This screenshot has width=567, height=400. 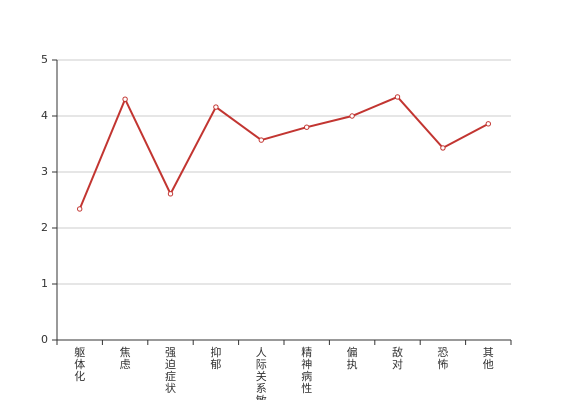 I want to click on y-tick-label: 5, so click(x=44, y=59).